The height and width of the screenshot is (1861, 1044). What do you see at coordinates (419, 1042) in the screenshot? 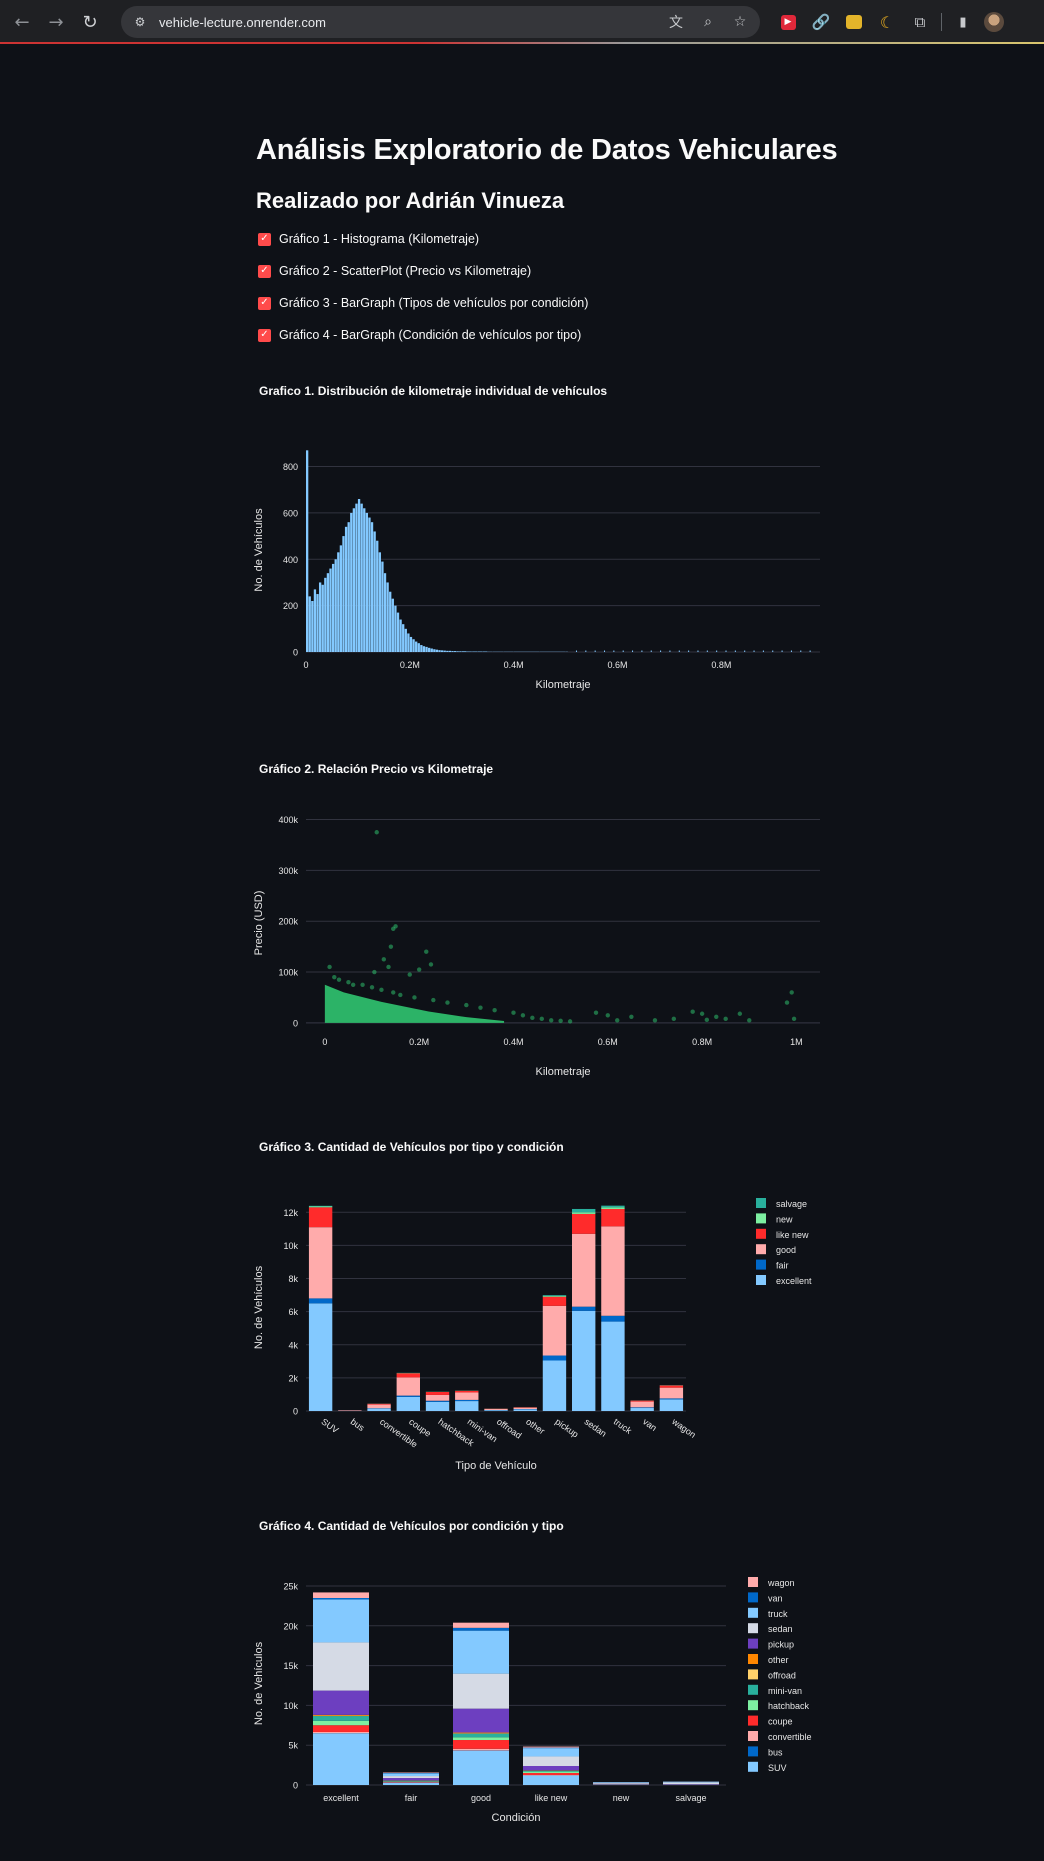
I see `x-tick-label: 0.2M` at bounding box center [419, 1042].